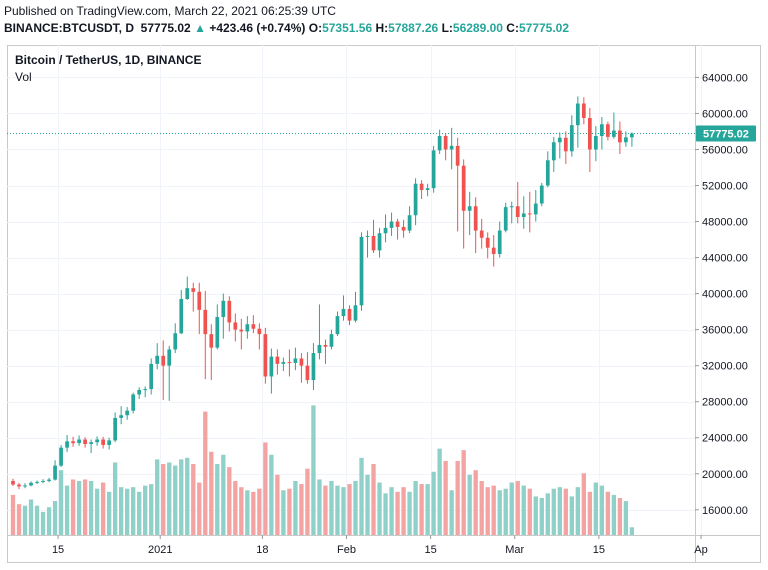  What do you see at coordinates (725, 114) in the screenshot?
I see `price-tick-label: 60000.00` at bounding box center [725, 114].